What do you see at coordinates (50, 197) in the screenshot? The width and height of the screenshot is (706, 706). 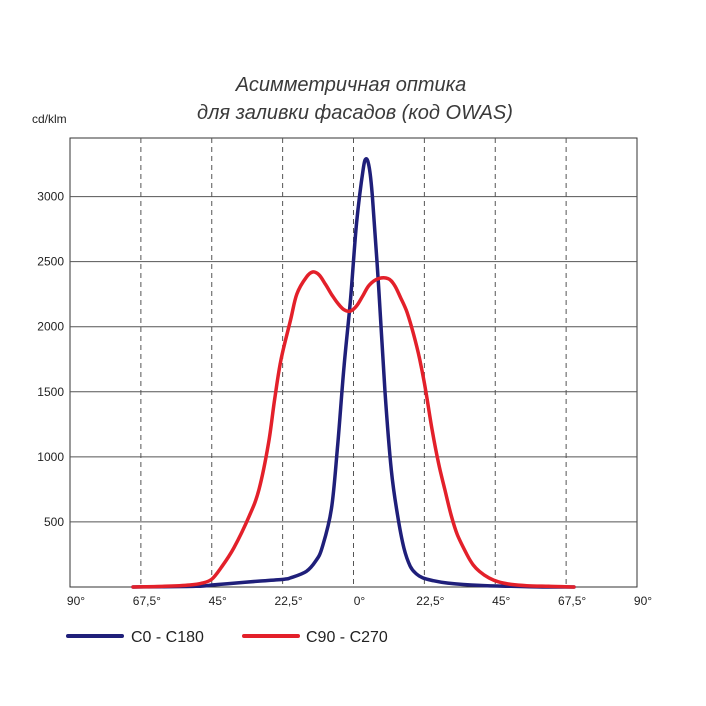 I see `y-tick-label: 3000` at bounding box center [50, 197].